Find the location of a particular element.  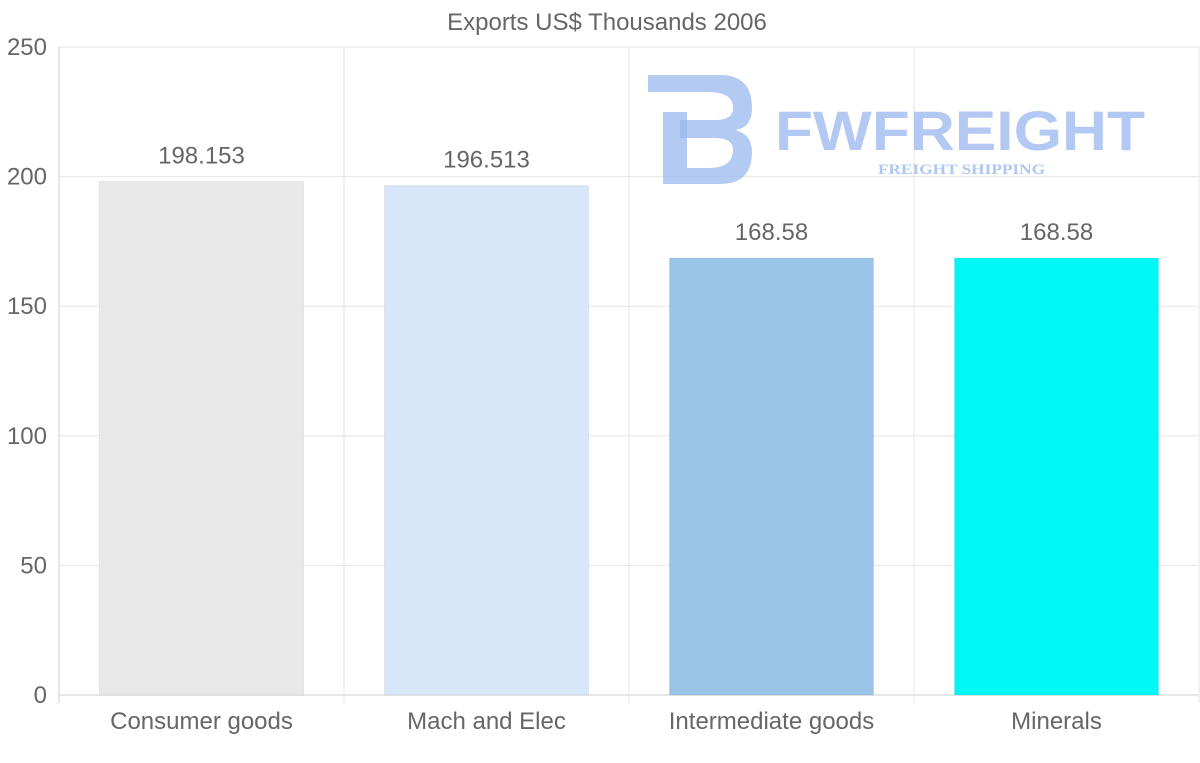

x-tick-label: Mach and Elec is located at coordinates (486, 721).